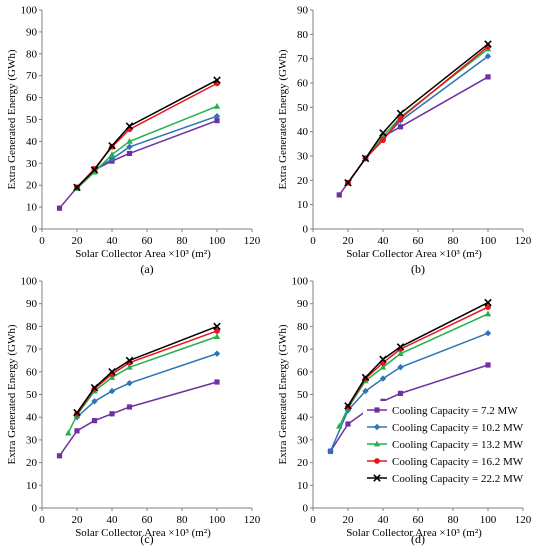  Describe the element at coordinates (303, 418) in the screenshot. I see `y-tick-label: 40` at that location.